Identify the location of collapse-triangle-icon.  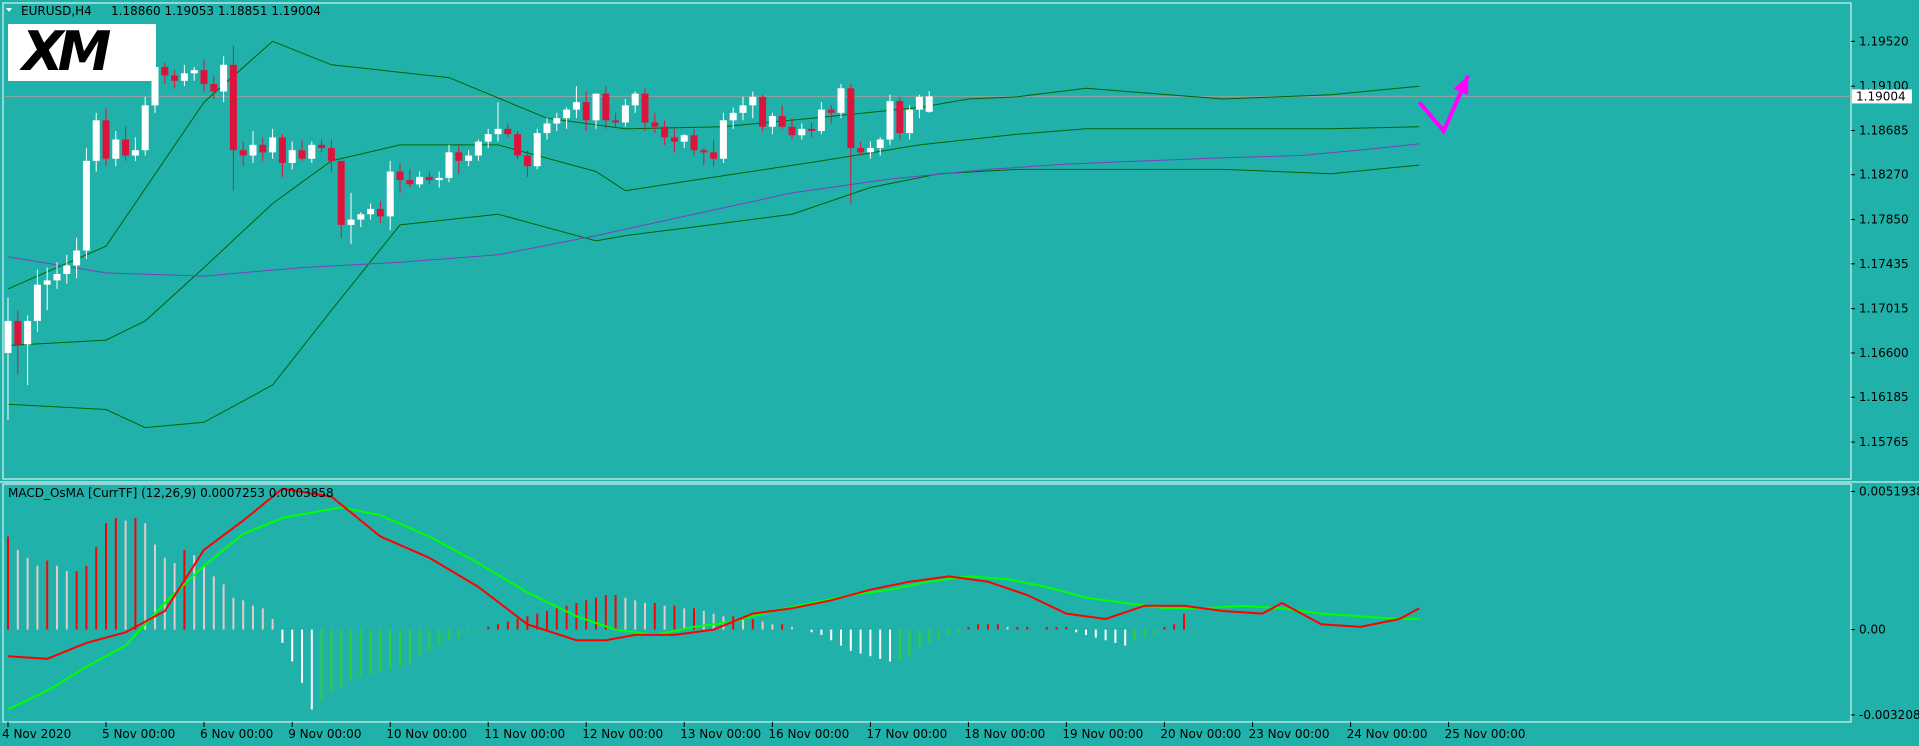
(9, 10).